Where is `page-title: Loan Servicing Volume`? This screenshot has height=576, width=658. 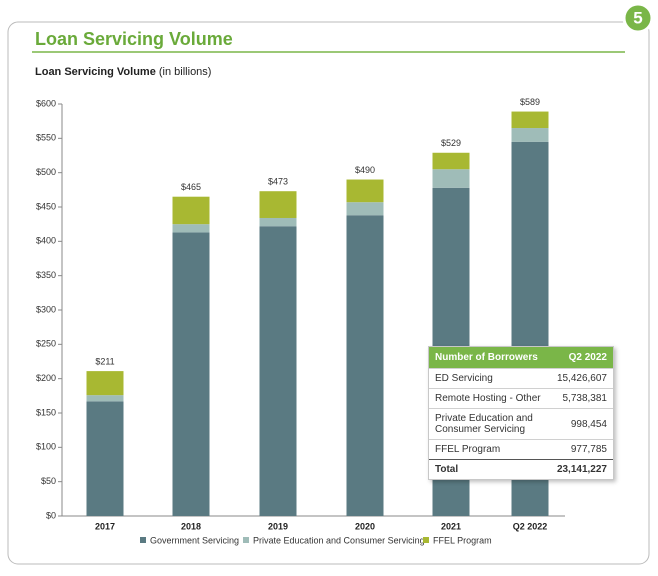 page-title: Loan Servicing Volume is located at coordinates (134, 39).